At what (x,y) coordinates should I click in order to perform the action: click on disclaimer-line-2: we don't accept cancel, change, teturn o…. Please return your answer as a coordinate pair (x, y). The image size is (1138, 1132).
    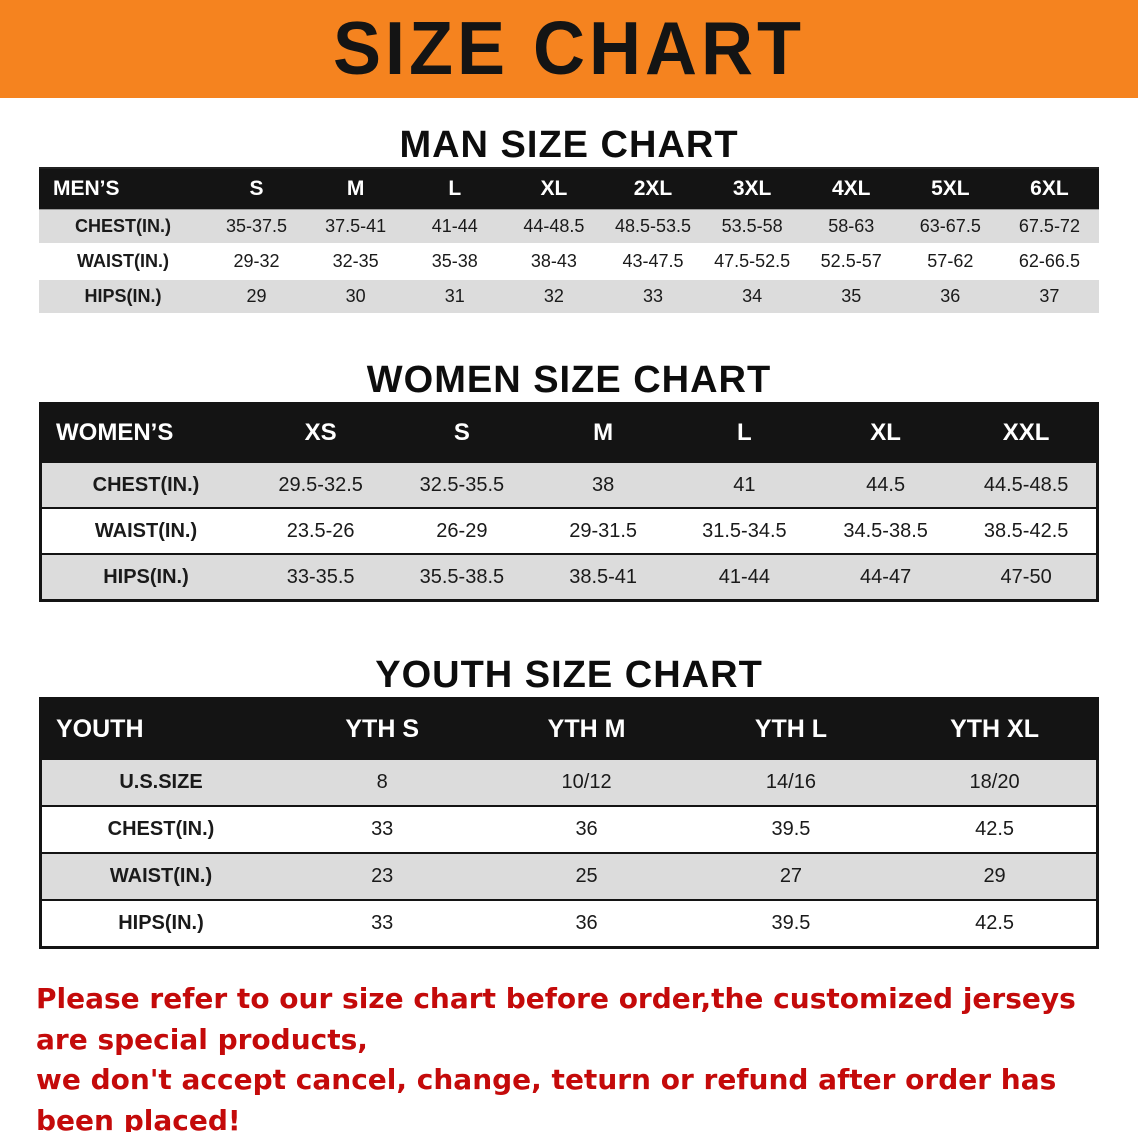
    Looking at the image, I should click on (546, 1097).